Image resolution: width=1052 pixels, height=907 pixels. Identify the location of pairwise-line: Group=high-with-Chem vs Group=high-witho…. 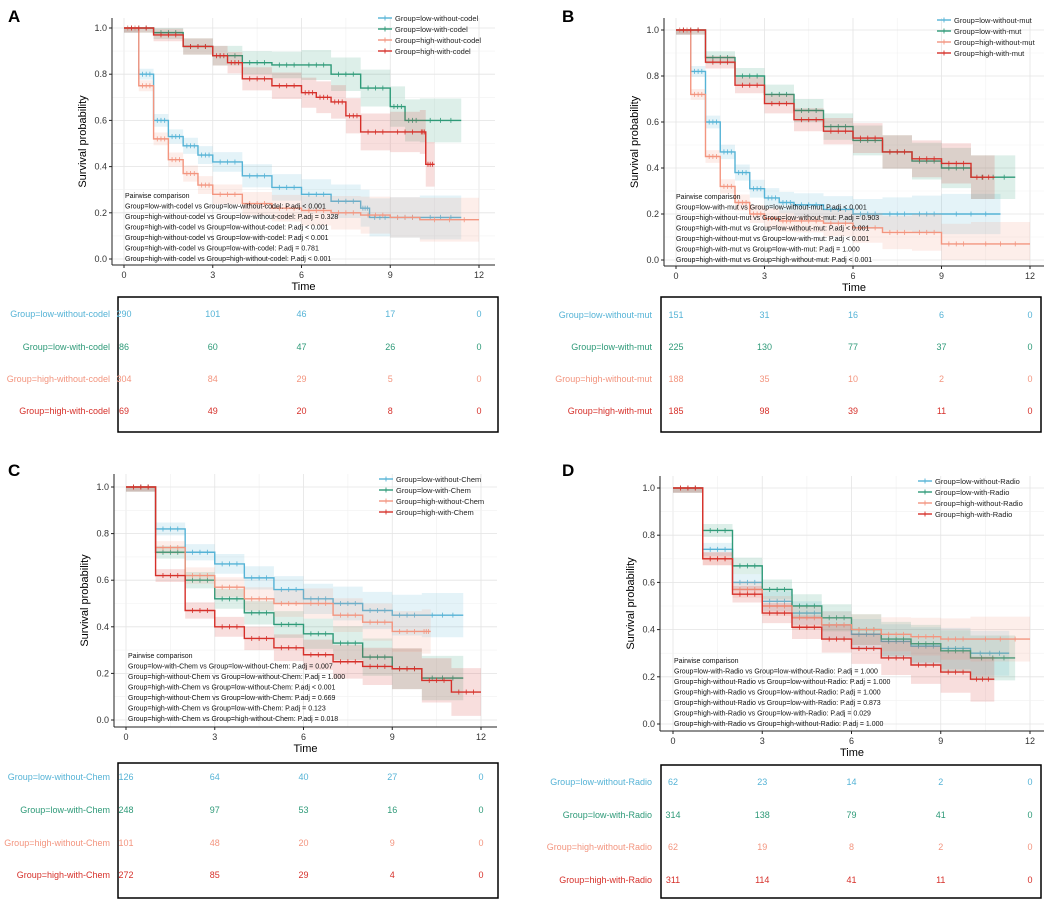
(233, 719).